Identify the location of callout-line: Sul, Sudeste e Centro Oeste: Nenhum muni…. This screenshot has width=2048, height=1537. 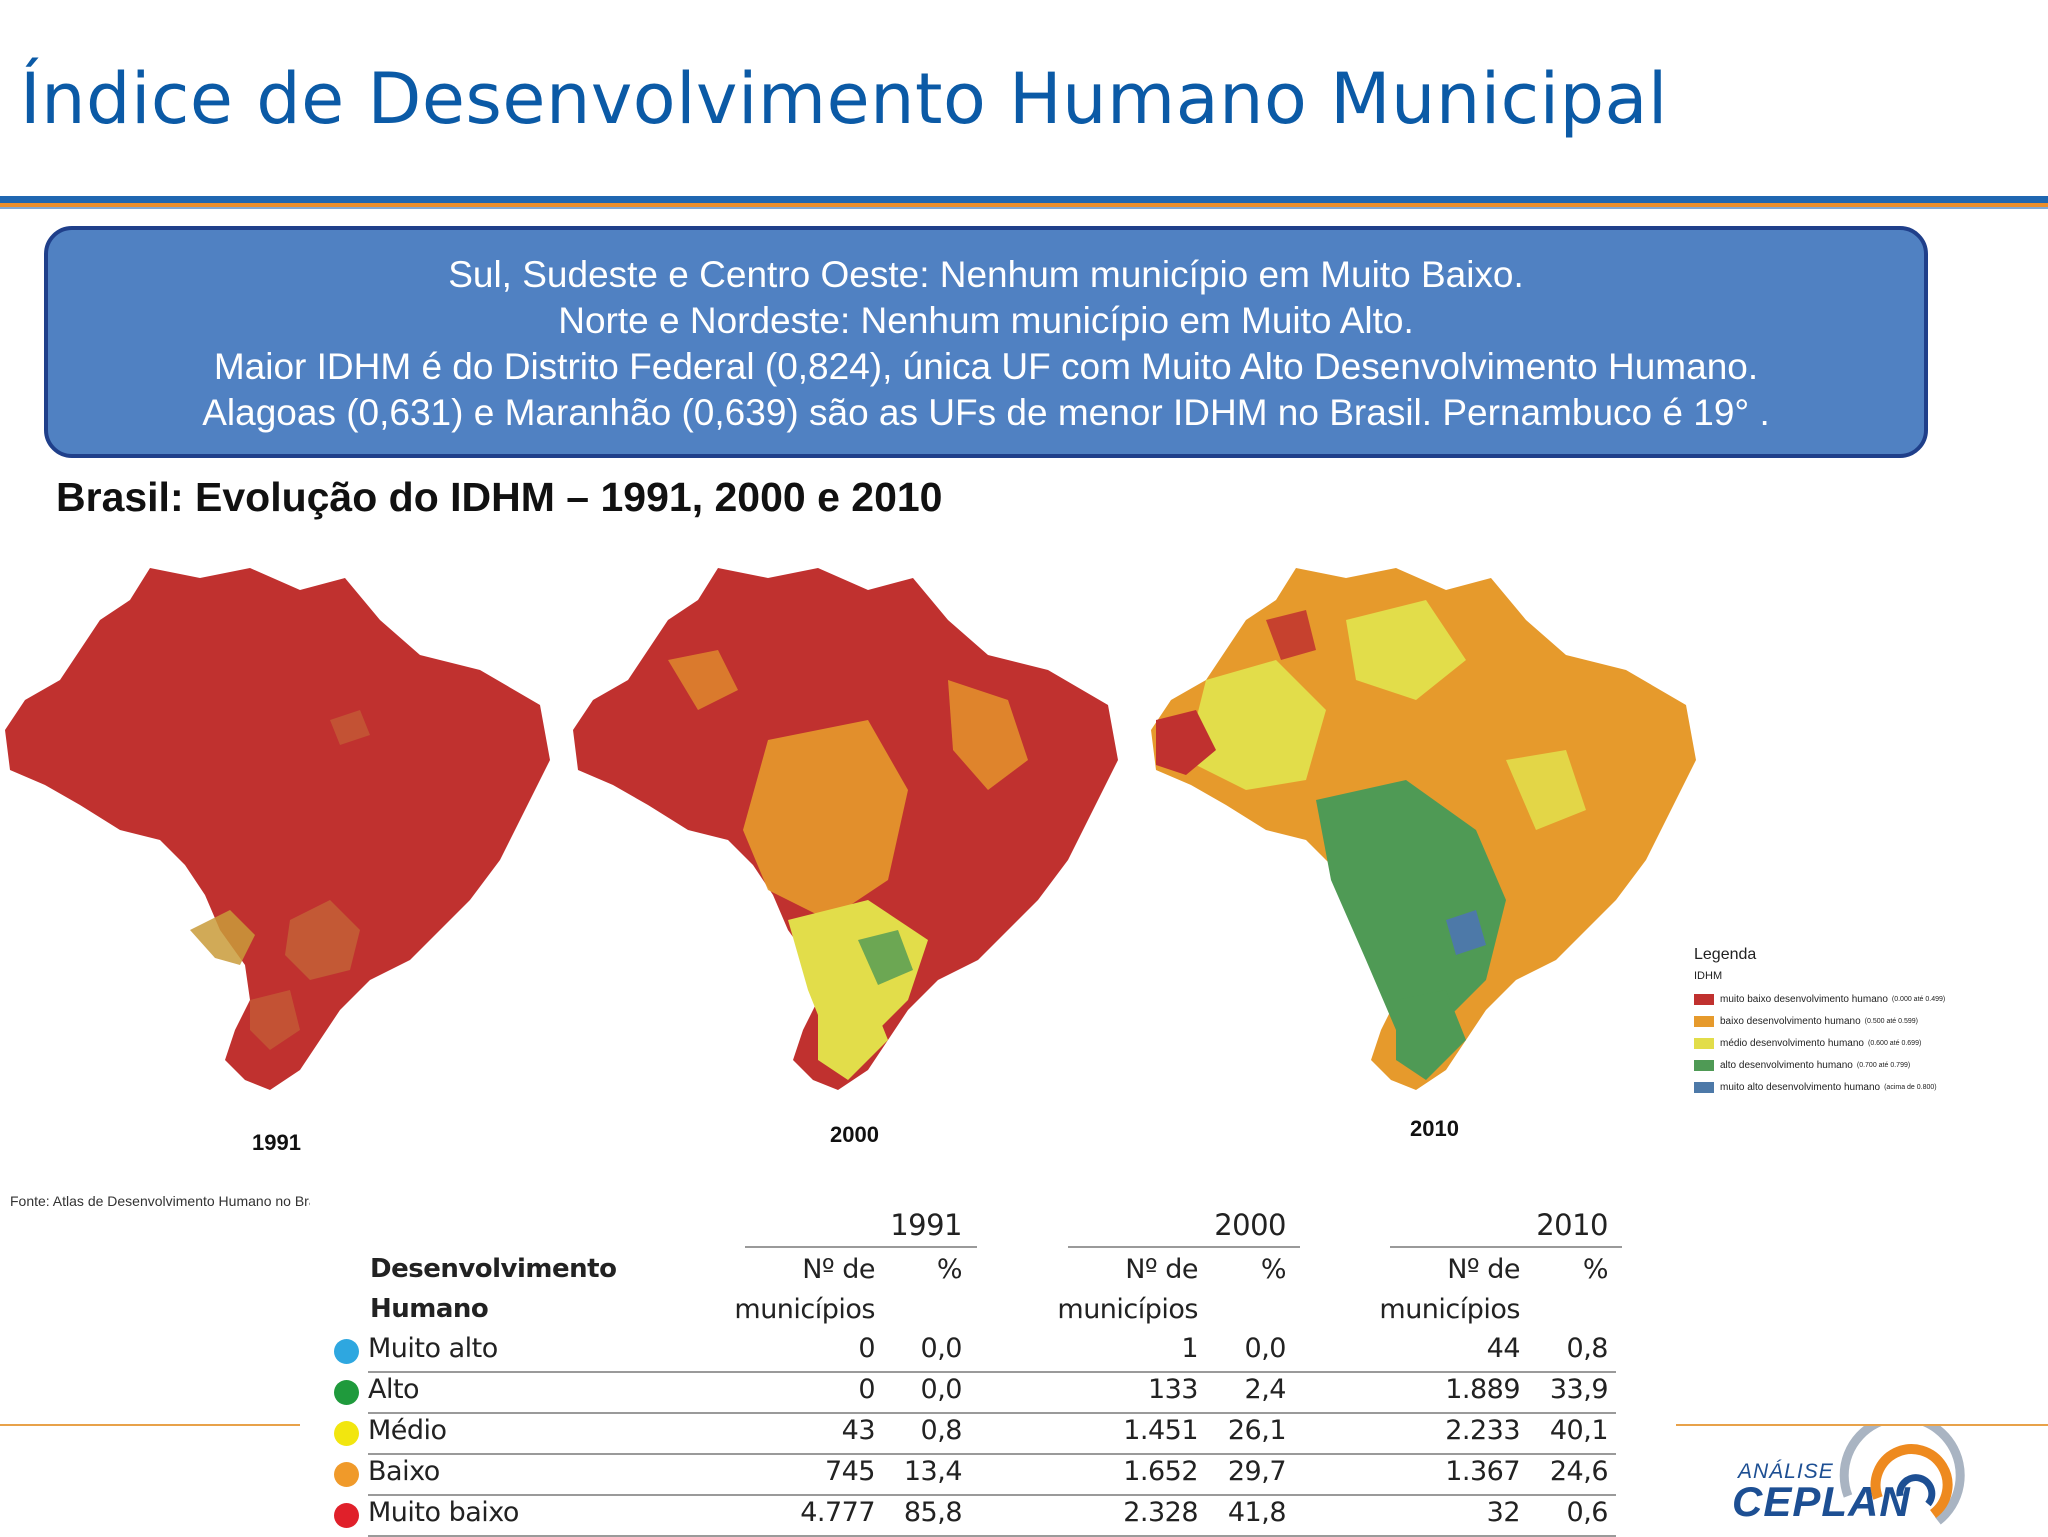
(986, 274).